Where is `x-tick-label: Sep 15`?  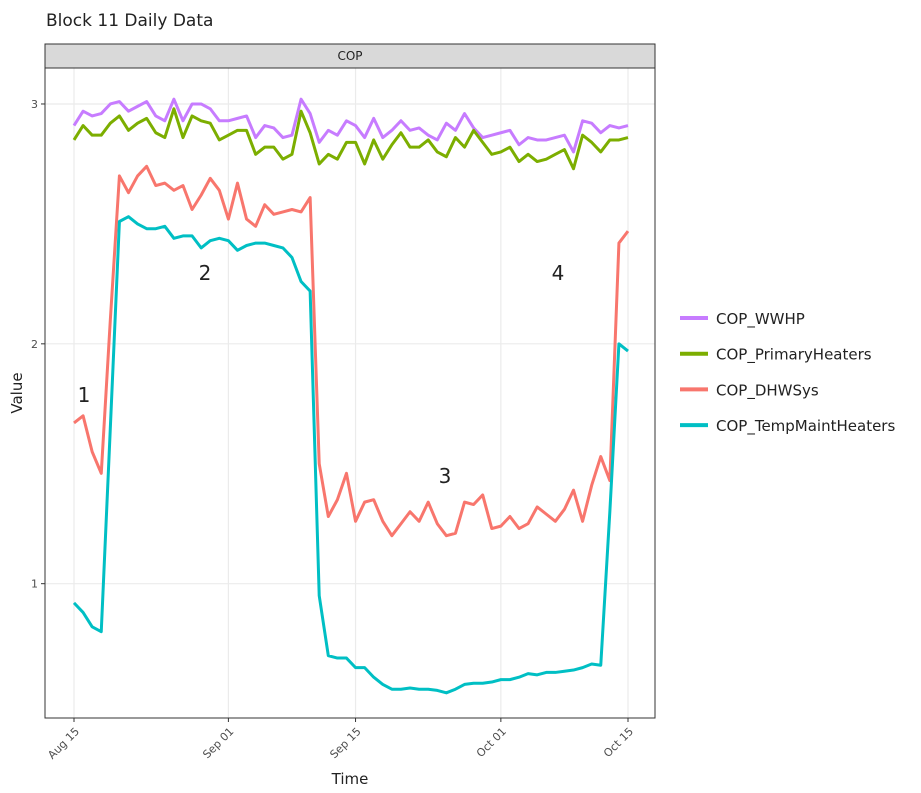
x-tick-label: Sep 15 is located at coordinates (345, 743).